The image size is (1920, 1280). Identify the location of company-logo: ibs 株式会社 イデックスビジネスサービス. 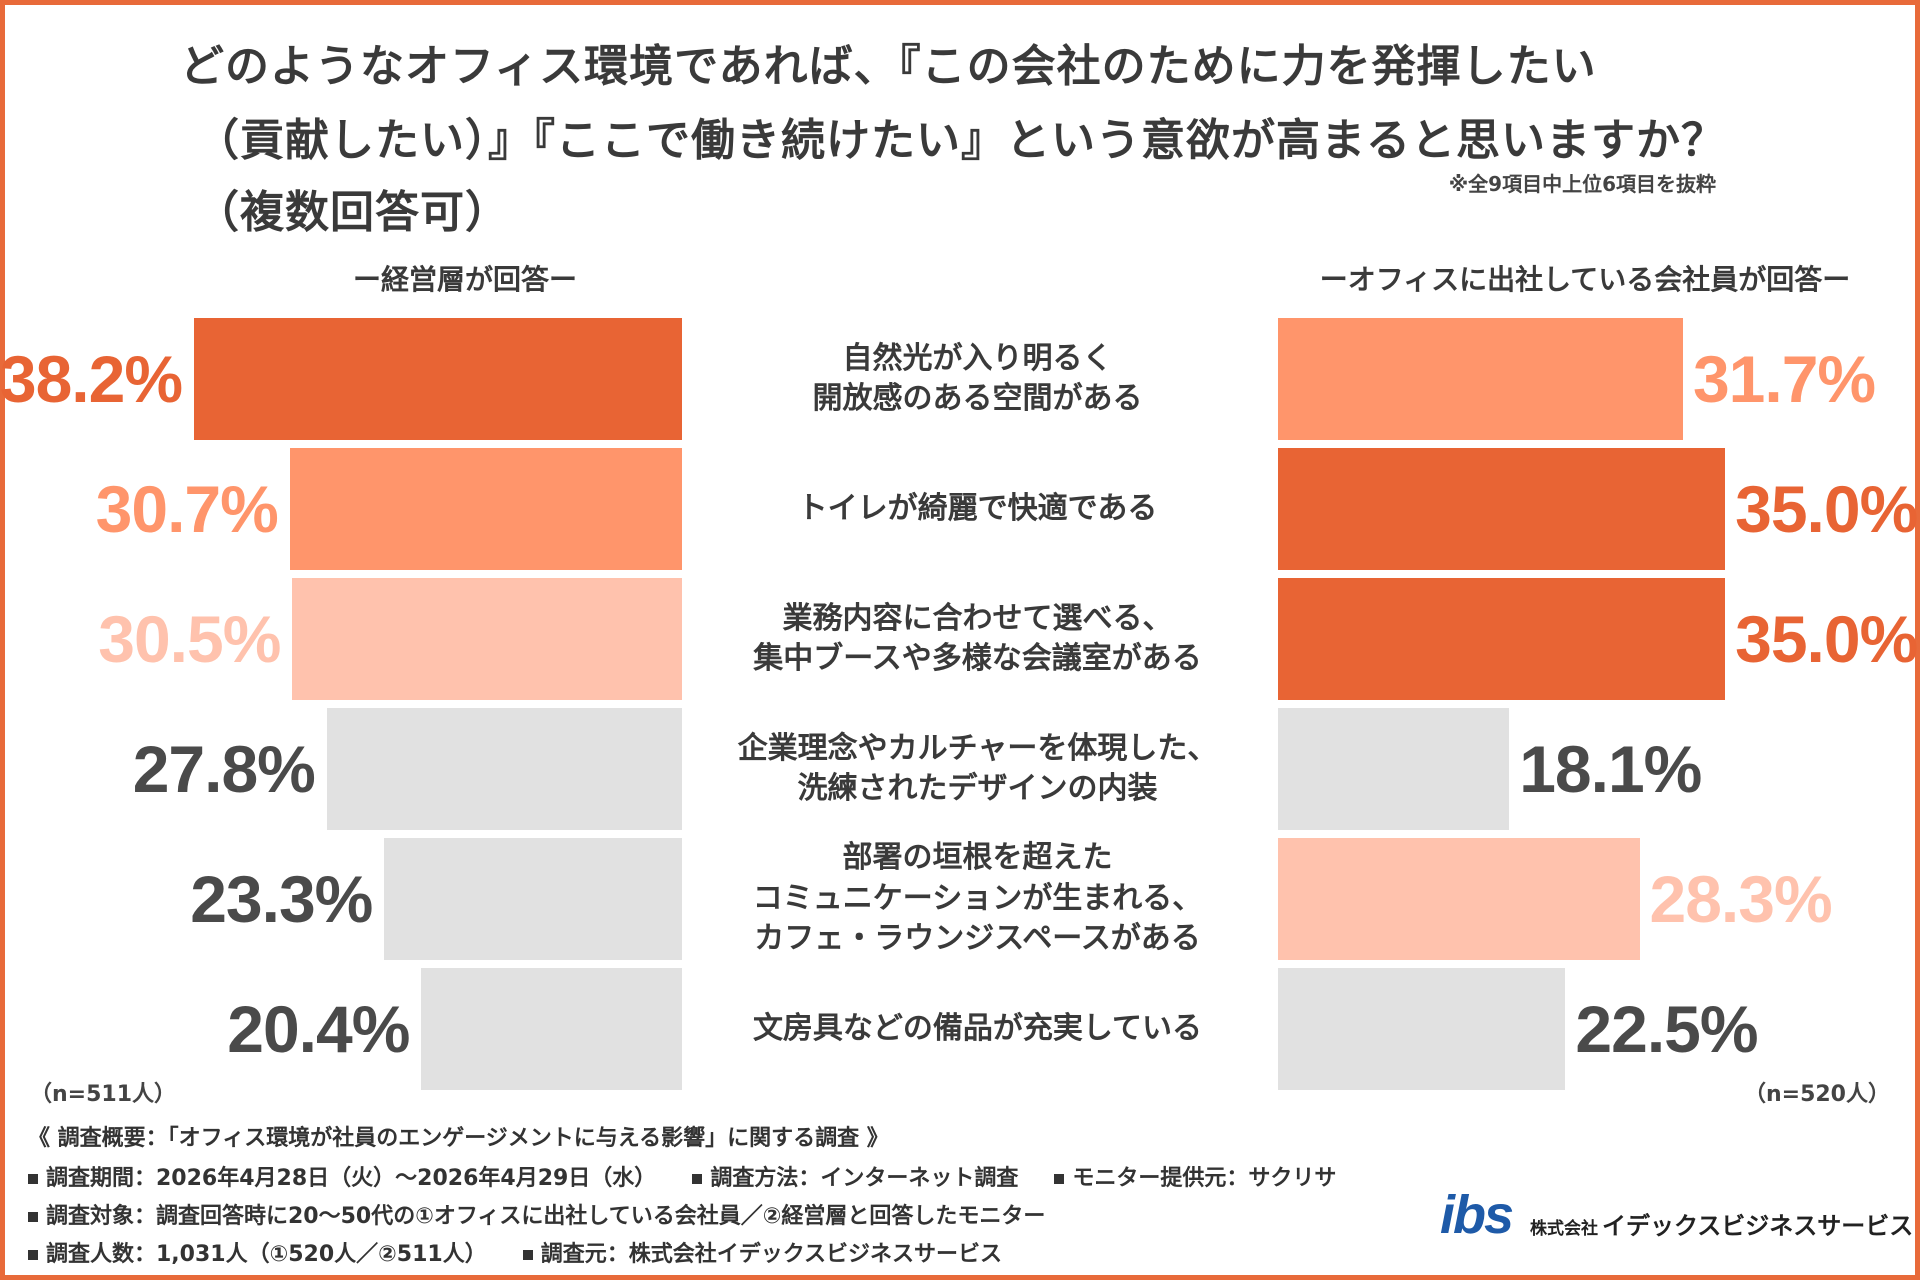
(1676, 1215).